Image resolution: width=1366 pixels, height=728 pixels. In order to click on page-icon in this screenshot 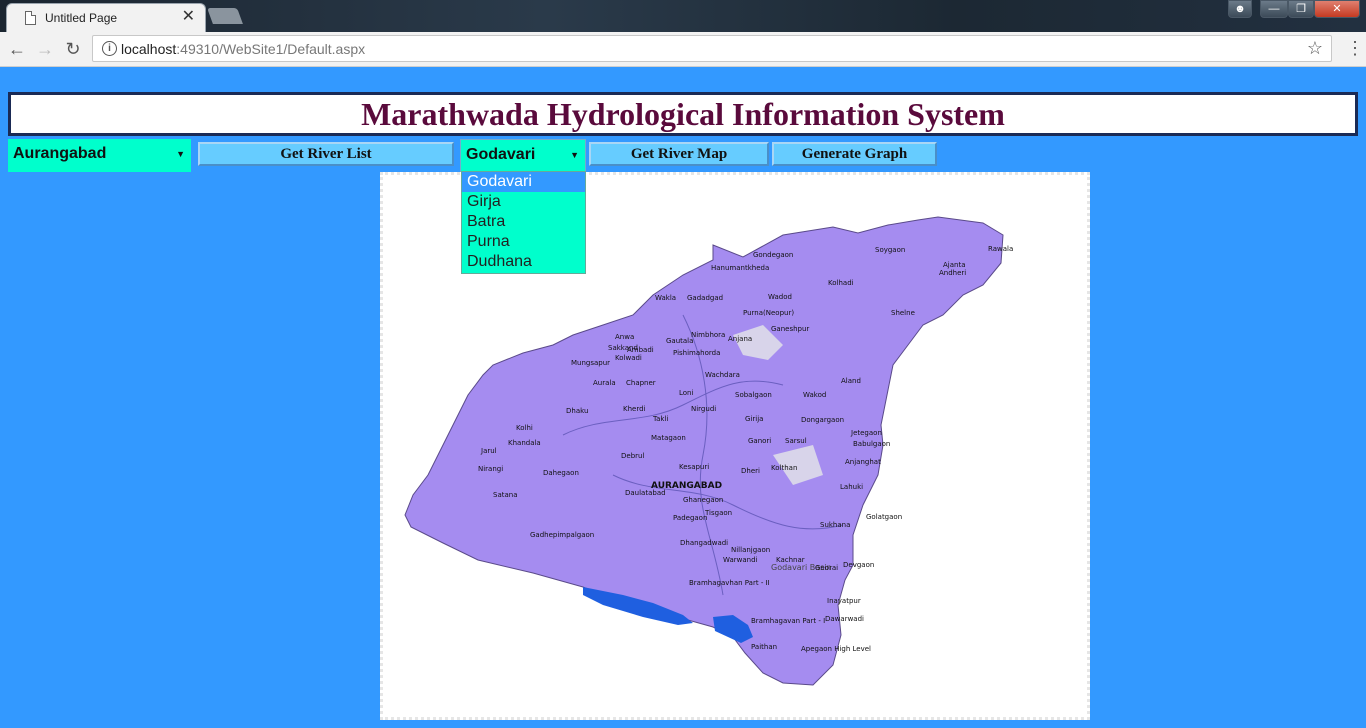, I will do `click(30, 18)`.